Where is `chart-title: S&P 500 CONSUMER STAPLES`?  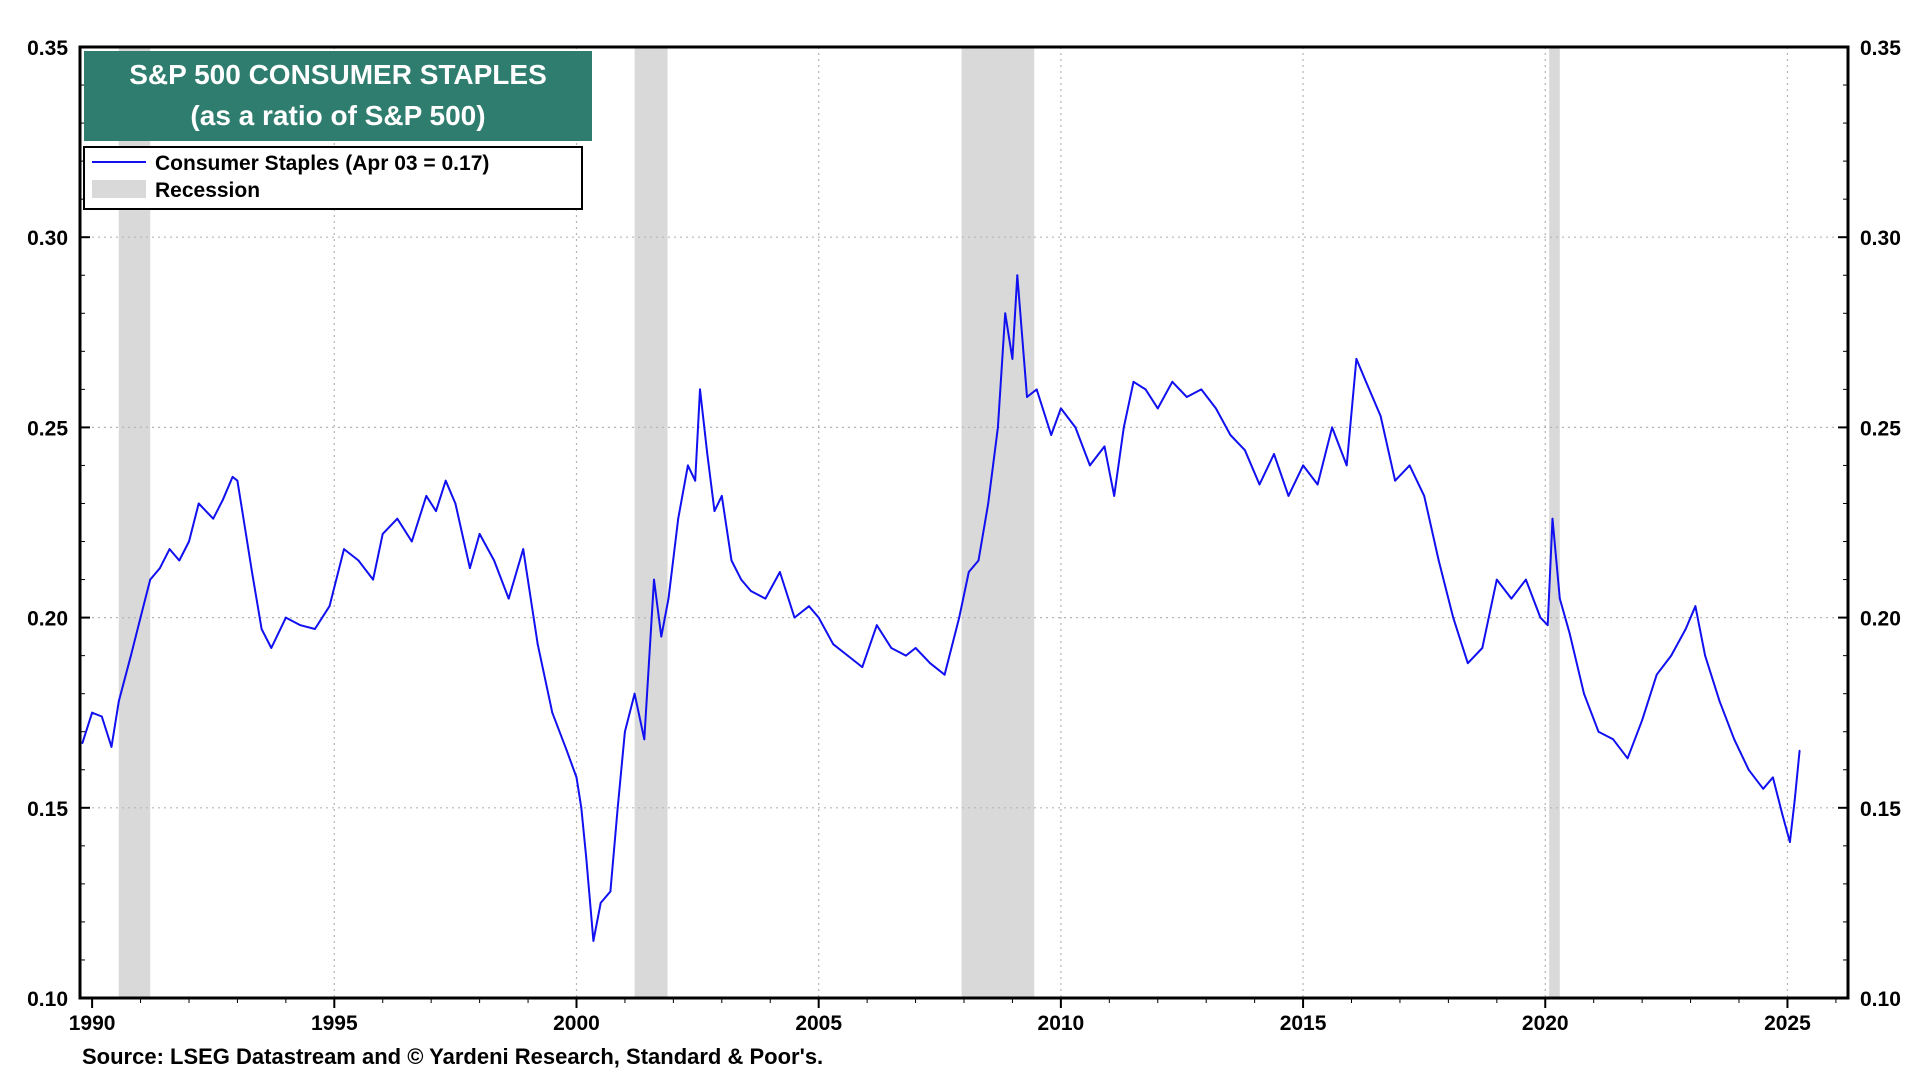 chart-title: S&P 500 CONSUMER STAPLES is located at coordinates (338, 74).